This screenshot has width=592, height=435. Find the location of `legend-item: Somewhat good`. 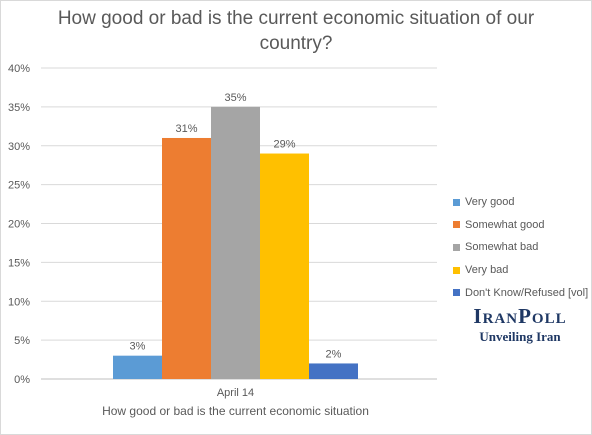

legend-item: Somewhat good is located at coordinates (520, 225).